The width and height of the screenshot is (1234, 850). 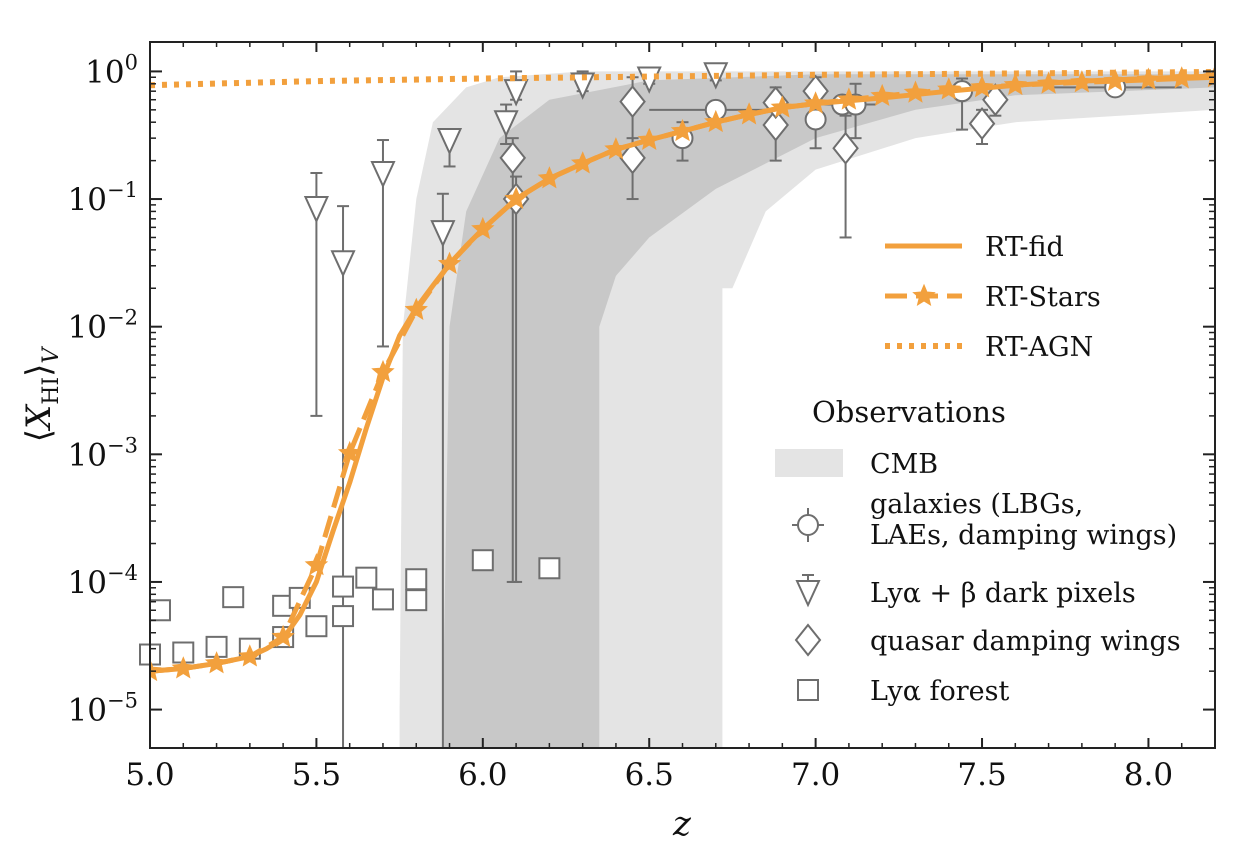 What do you see at coordinates (808, 525) in the screenshot?
I see `legend-circle-marker` at bounding box center [808, 525].